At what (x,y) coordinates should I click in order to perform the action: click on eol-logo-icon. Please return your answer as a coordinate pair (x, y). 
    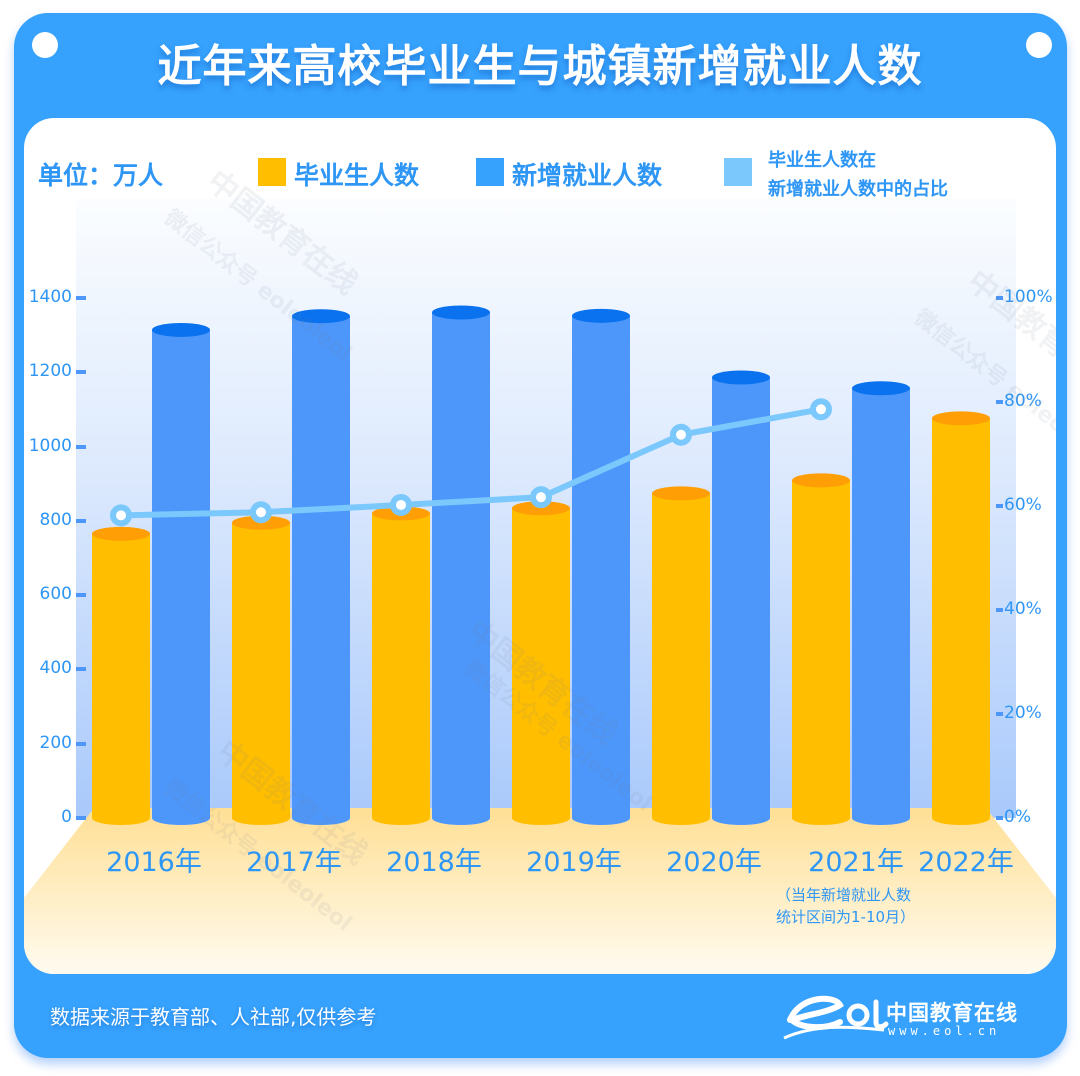
    Looking at the image, I should click on (836, 1017).